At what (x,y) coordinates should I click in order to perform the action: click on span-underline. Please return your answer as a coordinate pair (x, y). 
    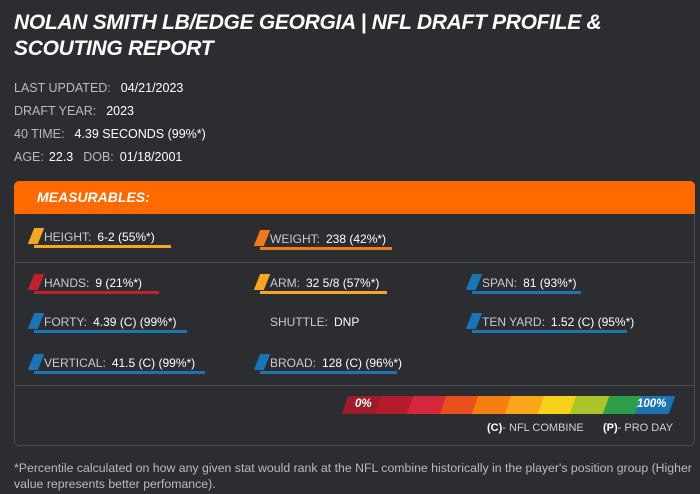
    Looking at the image, I should click on (526, 292).